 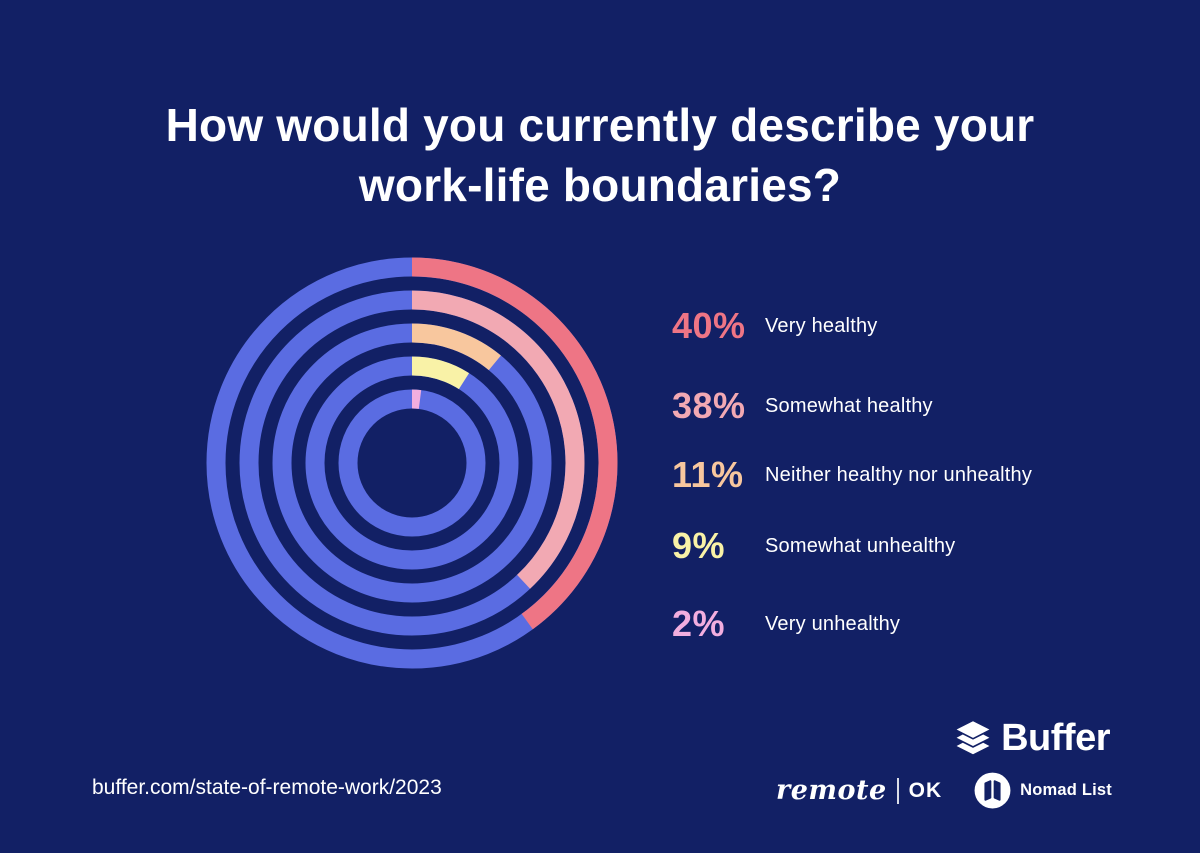 I want to click on legend-item: 11% Neither healthy nor unhealthy, so click(x=852, y=475).